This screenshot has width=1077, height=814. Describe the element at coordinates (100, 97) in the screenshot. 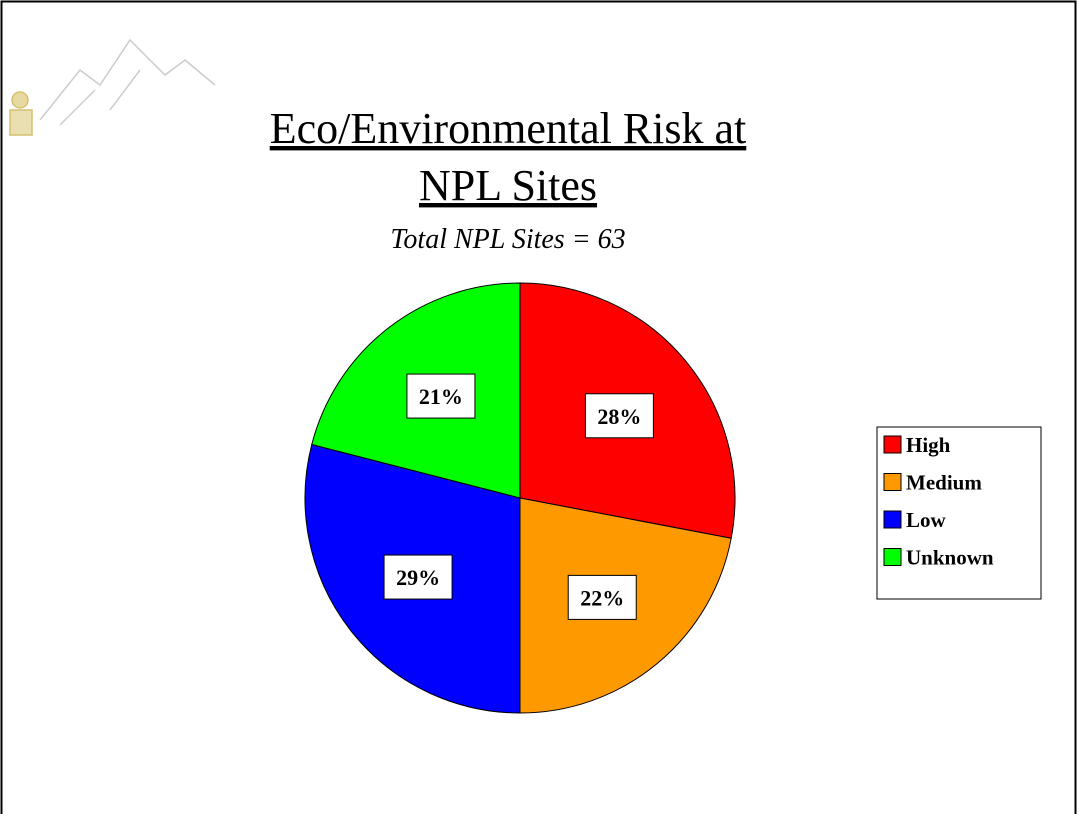

I see `logo-strokes` at that location.